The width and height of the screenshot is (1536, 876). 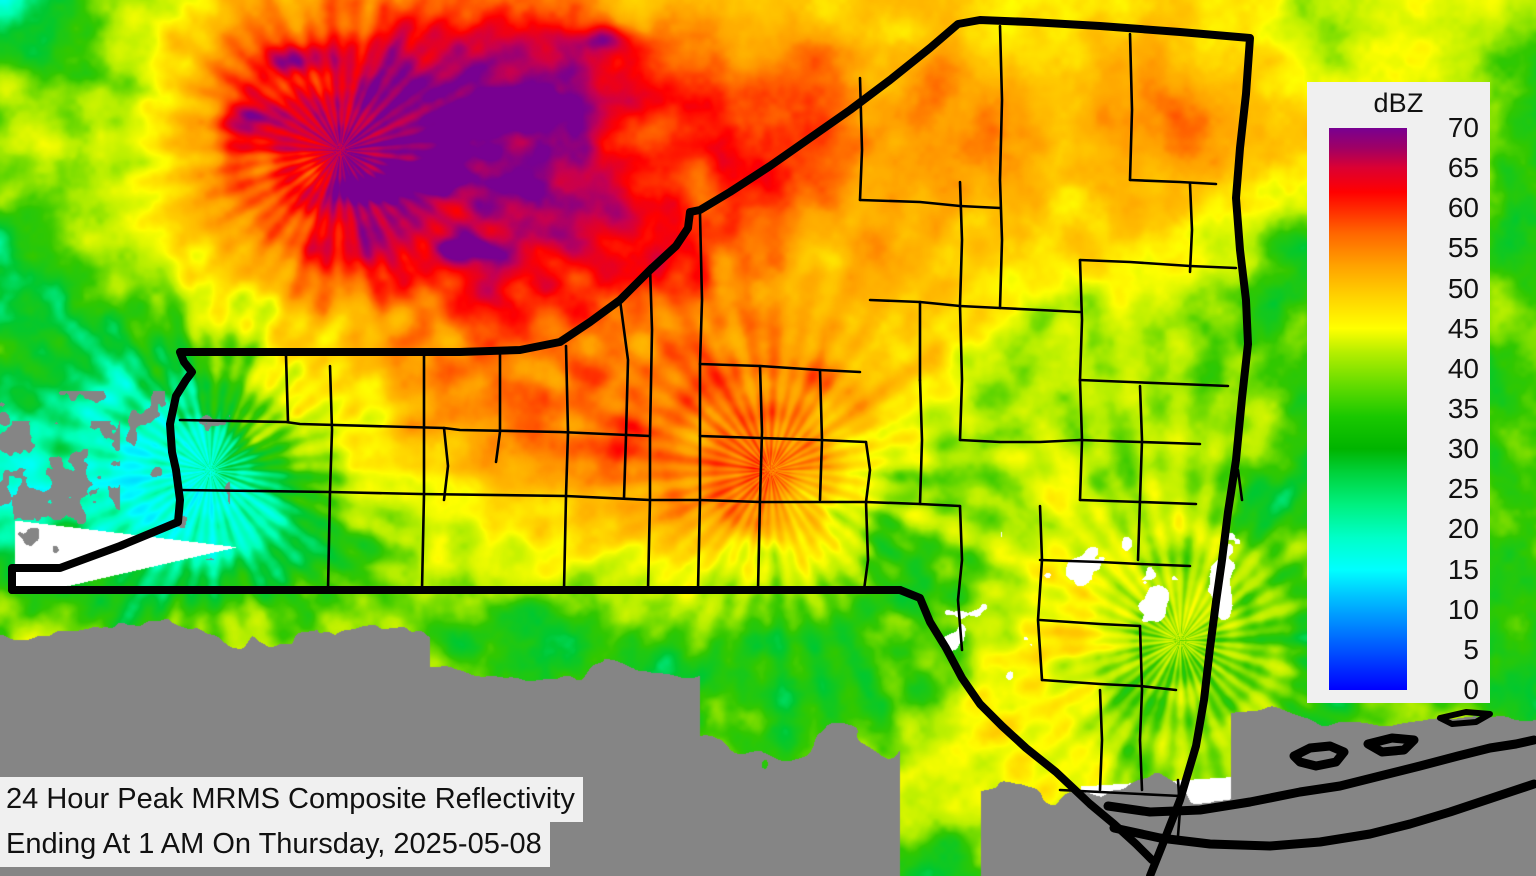 I want to click on colorbar-tick-labels: 70 65 60 55 50 45 40 35 30 25 20 15 10 5 0, so click(x=1447, y=408).